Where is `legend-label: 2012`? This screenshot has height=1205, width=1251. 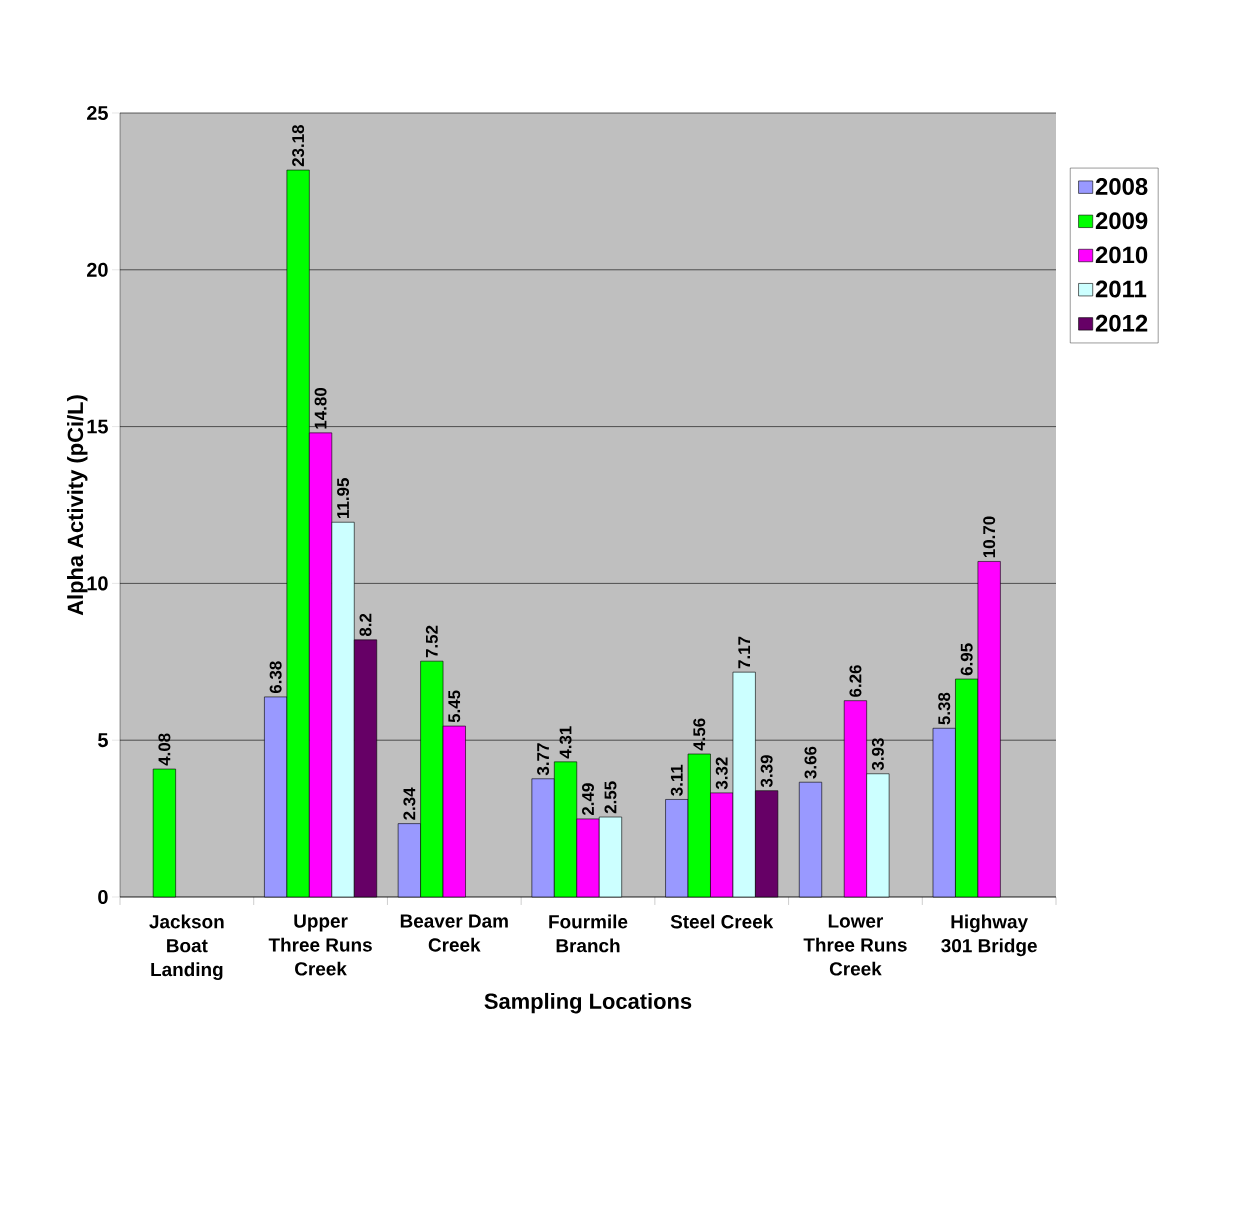 legend-label: 2012 is located at coordinates (1121, 323).